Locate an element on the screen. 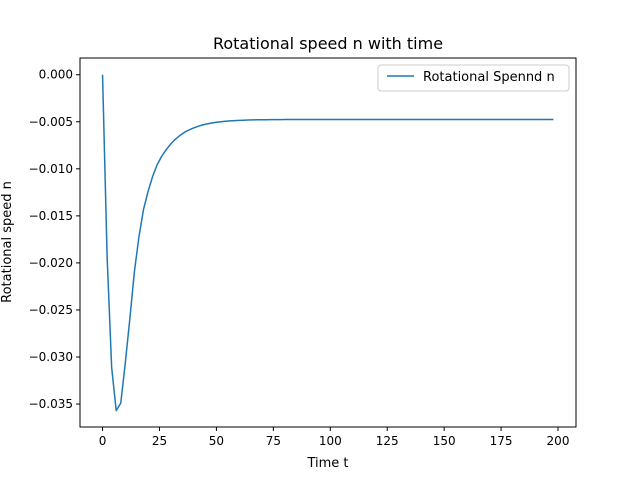 The width and height of the screenshot is (640, 480). chart-title: Rotational speed n with time is located at coordinates (328, 43).